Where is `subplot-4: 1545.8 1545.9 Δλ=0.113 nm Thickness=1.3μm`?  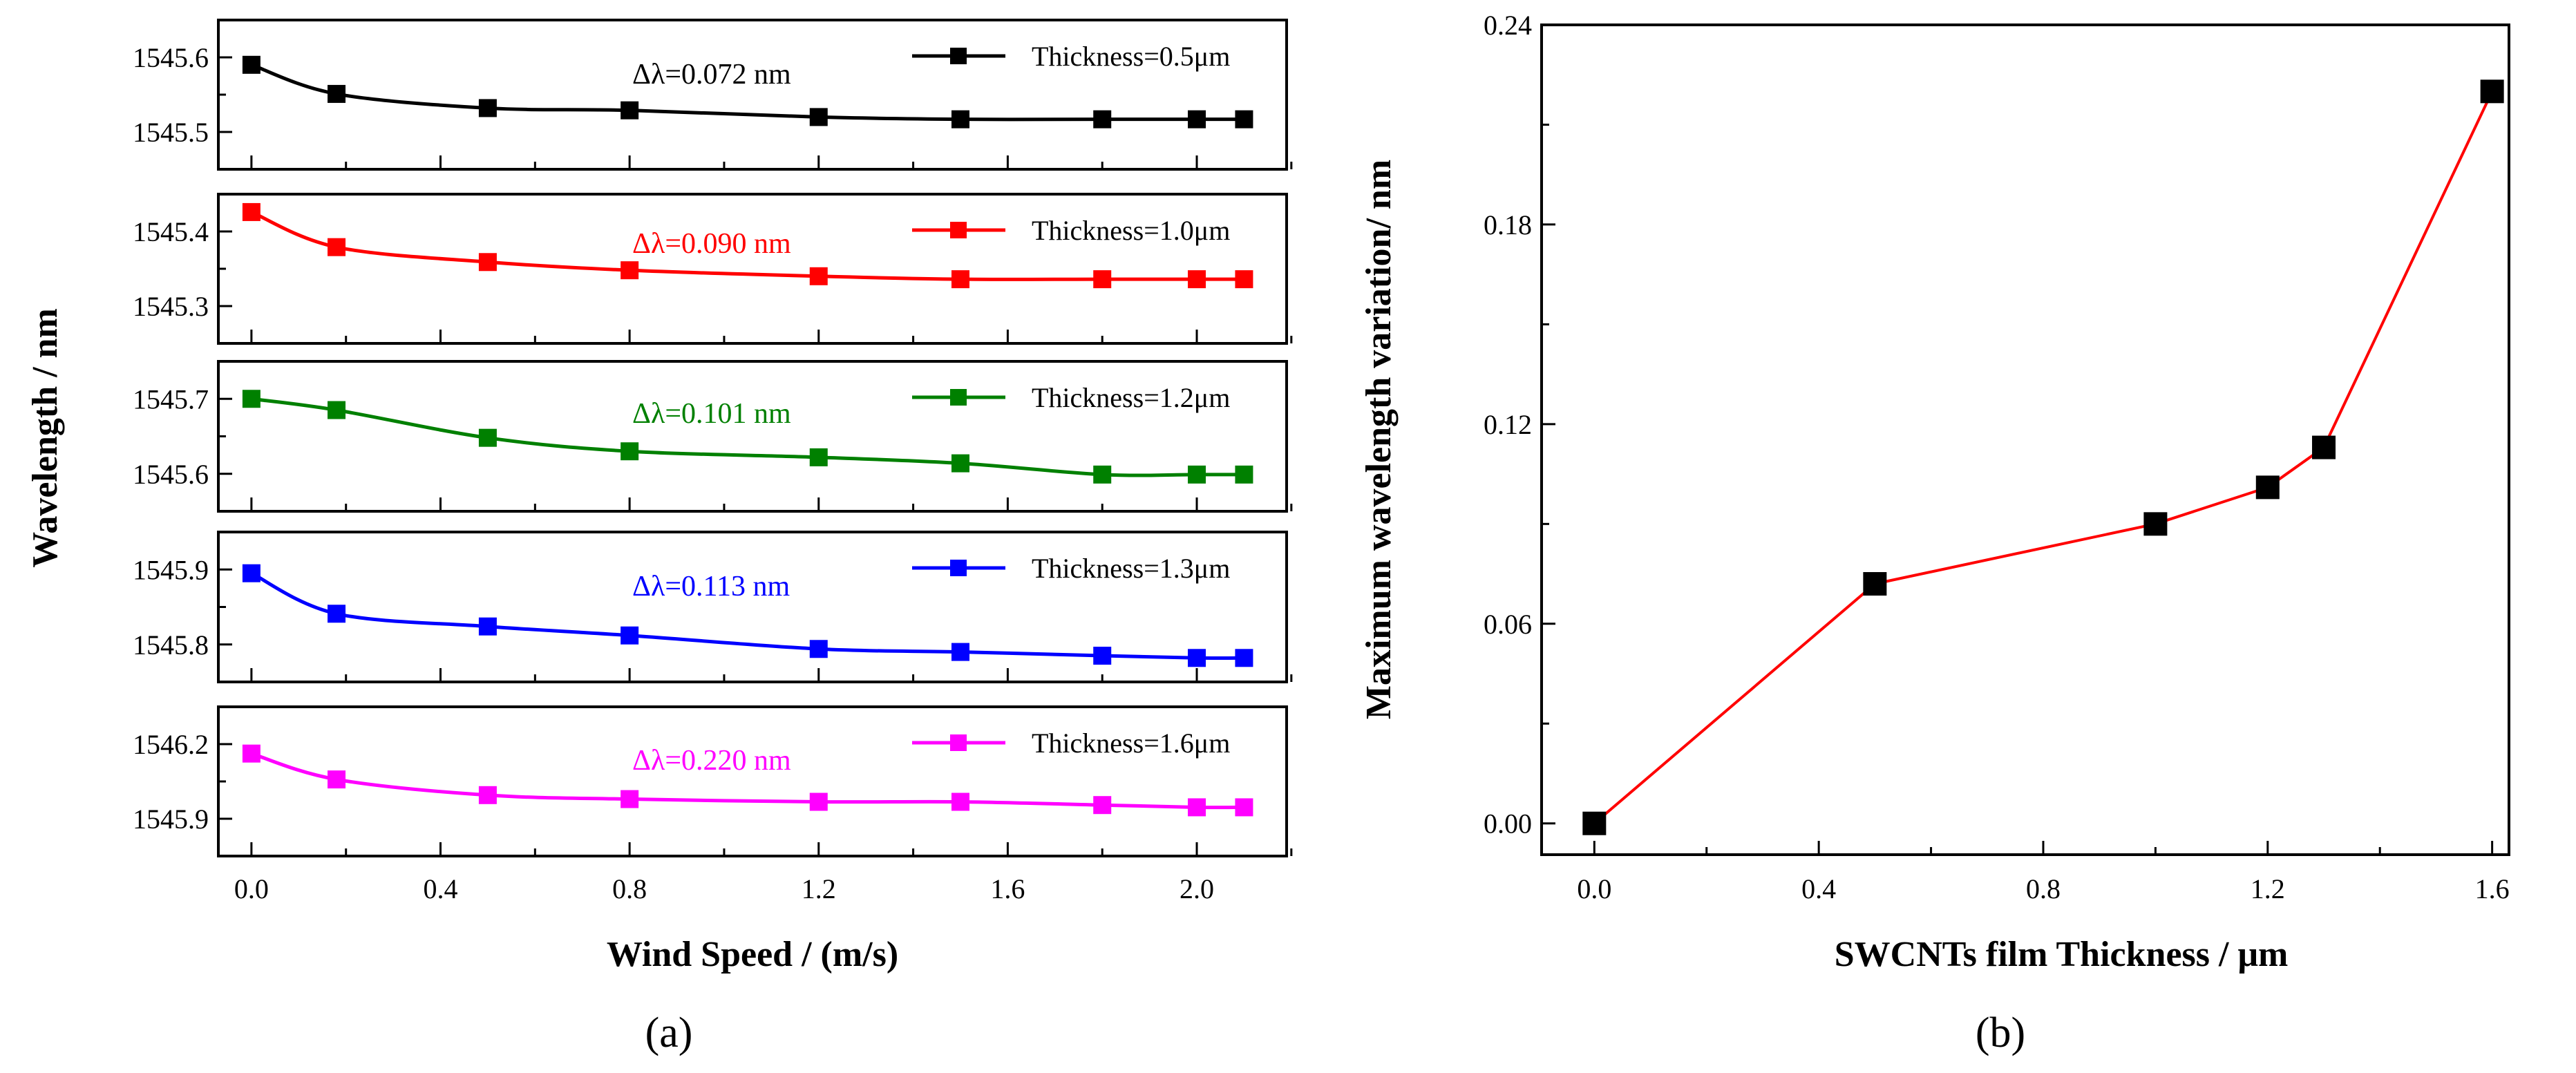
subplot-4: 1545.8 1545.9 Δλ=0.113 nm Thickness=1.3μm is located at coordinates (713, 607).